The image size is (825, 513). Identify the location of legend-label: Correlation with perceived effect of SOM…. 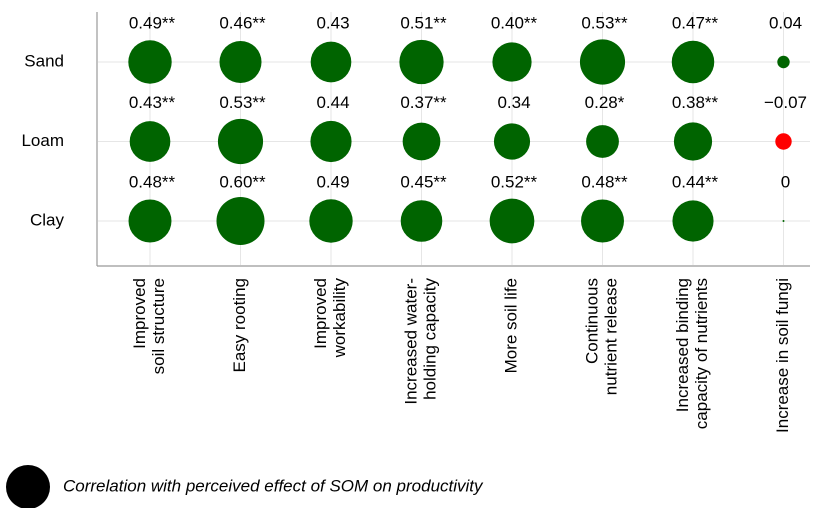
(273, 485).